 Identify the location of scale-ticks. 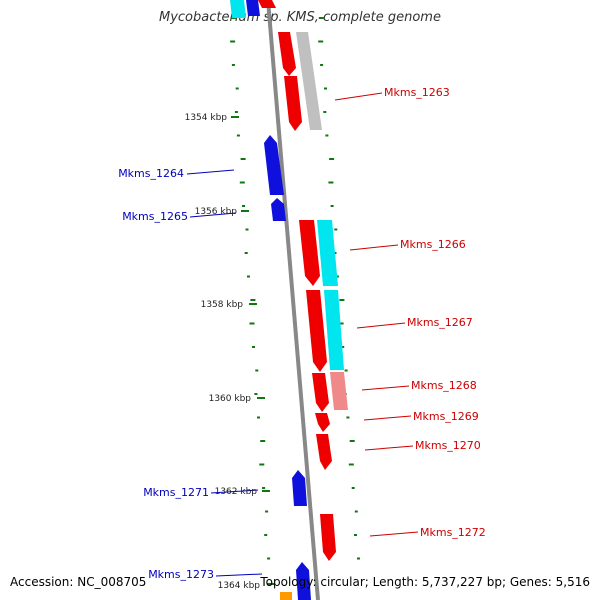
(253, 350).